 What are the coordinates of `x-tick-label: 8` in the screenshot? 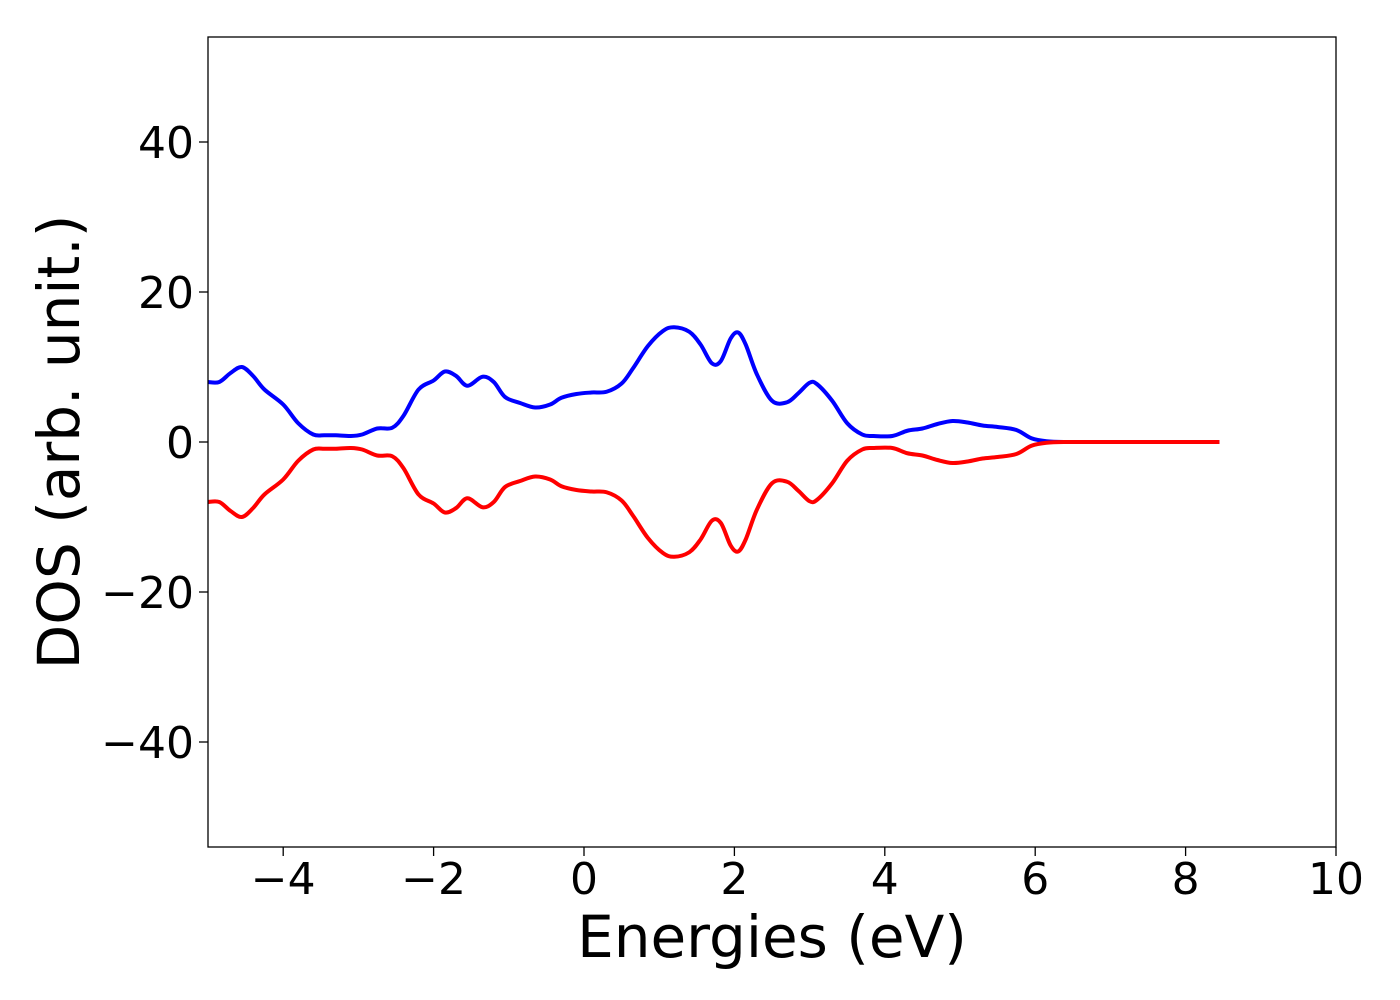 It's located at (1186, 879).